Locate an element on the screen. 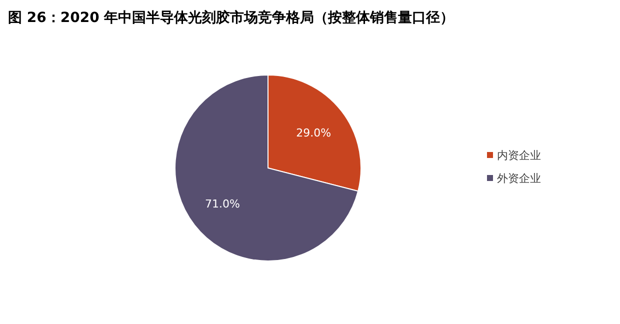 This screenshot has height=324, width=620. legend-label: 外资企业 is located at coordinates (519, 178).